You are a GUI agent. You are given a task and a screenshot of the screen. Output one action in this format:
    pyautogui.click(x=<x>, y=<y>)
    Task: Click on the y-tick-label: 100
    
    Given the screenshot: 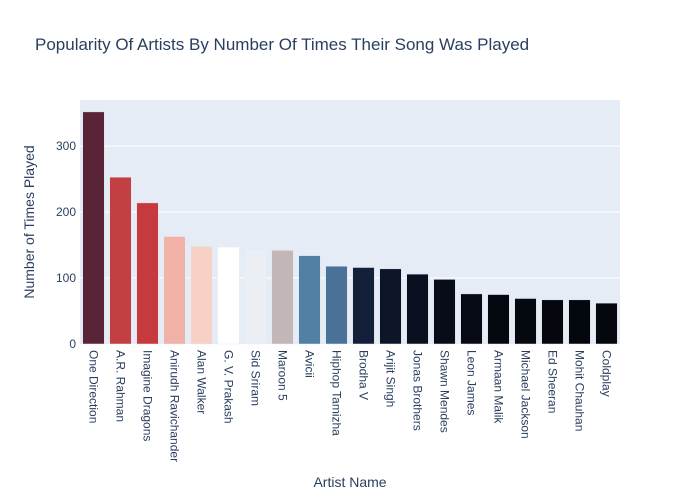 What is the action you would take?
    pyautogui.click(x=66, y=278)
    